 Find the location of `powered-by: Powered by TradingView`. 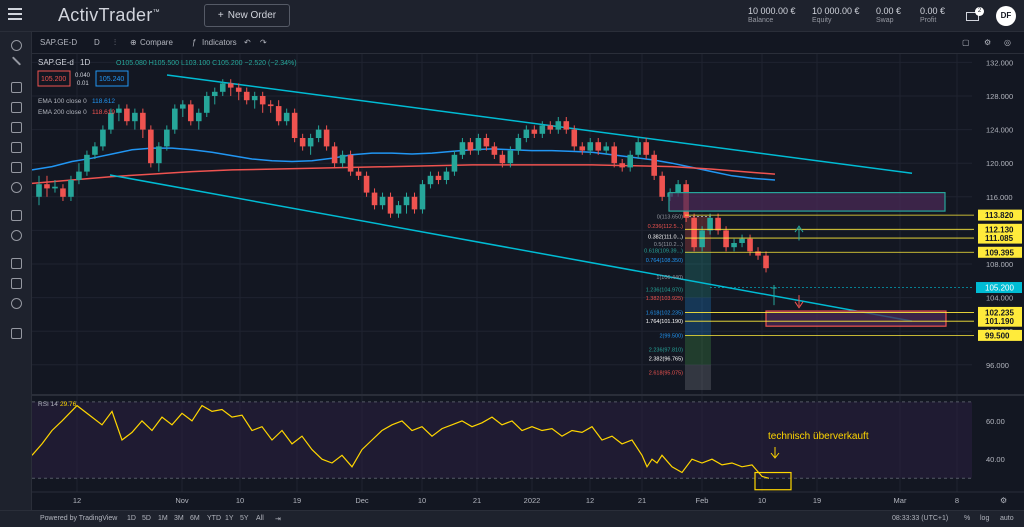

powered-by: Powered by TradingView is located at coordinates (79, 518).